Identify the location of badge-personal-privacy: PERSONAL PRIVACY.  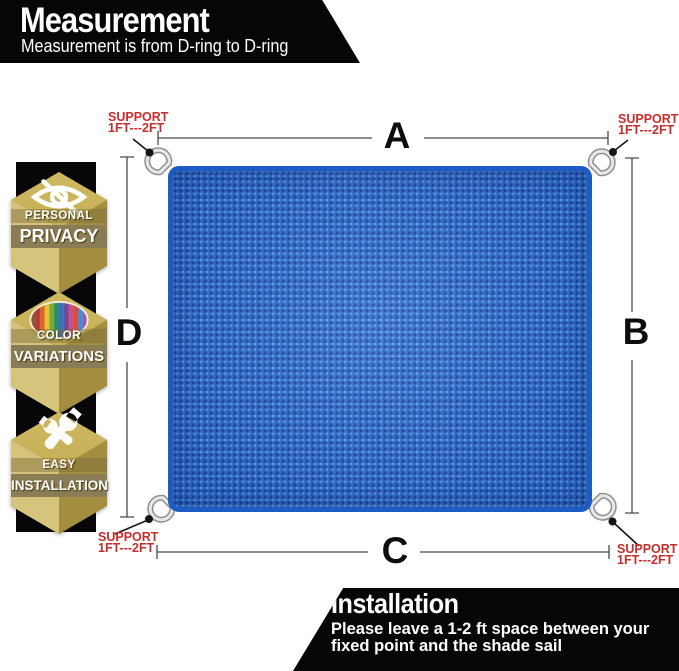
(59, 233).